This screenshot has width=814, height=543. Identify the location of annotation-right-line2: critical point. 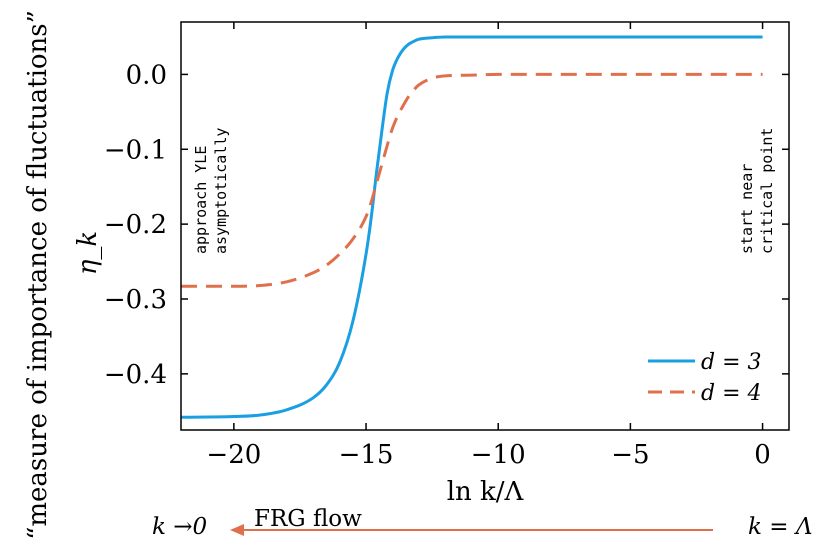
(767, 191).